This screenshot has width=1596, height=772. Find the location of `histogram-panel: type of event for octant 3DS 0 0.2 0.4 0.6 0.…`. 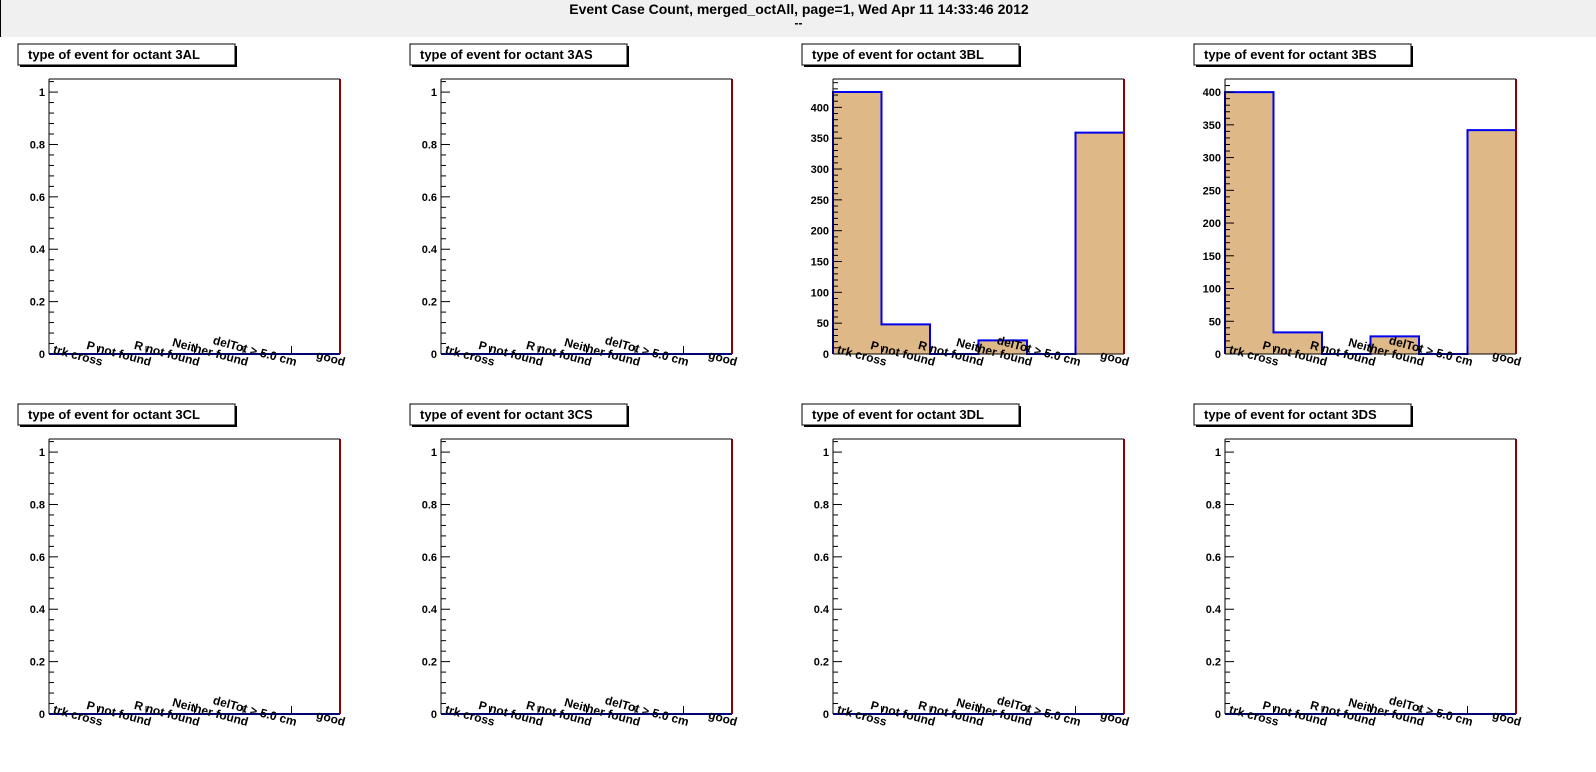

histogram-panel: type of event for octant 3DS 0 0.2 0.4 0.6 0.… is located at coordinates (1358, 566).